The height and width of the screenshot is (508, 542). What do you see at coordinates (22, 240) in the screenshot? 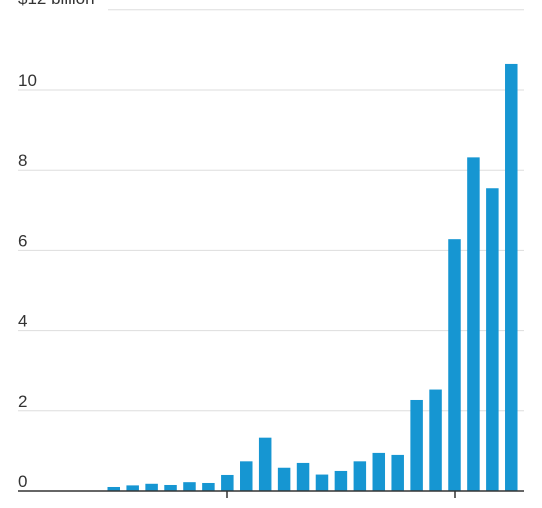
I see `y-tick-label: 6` at bounding box center [22, 240].